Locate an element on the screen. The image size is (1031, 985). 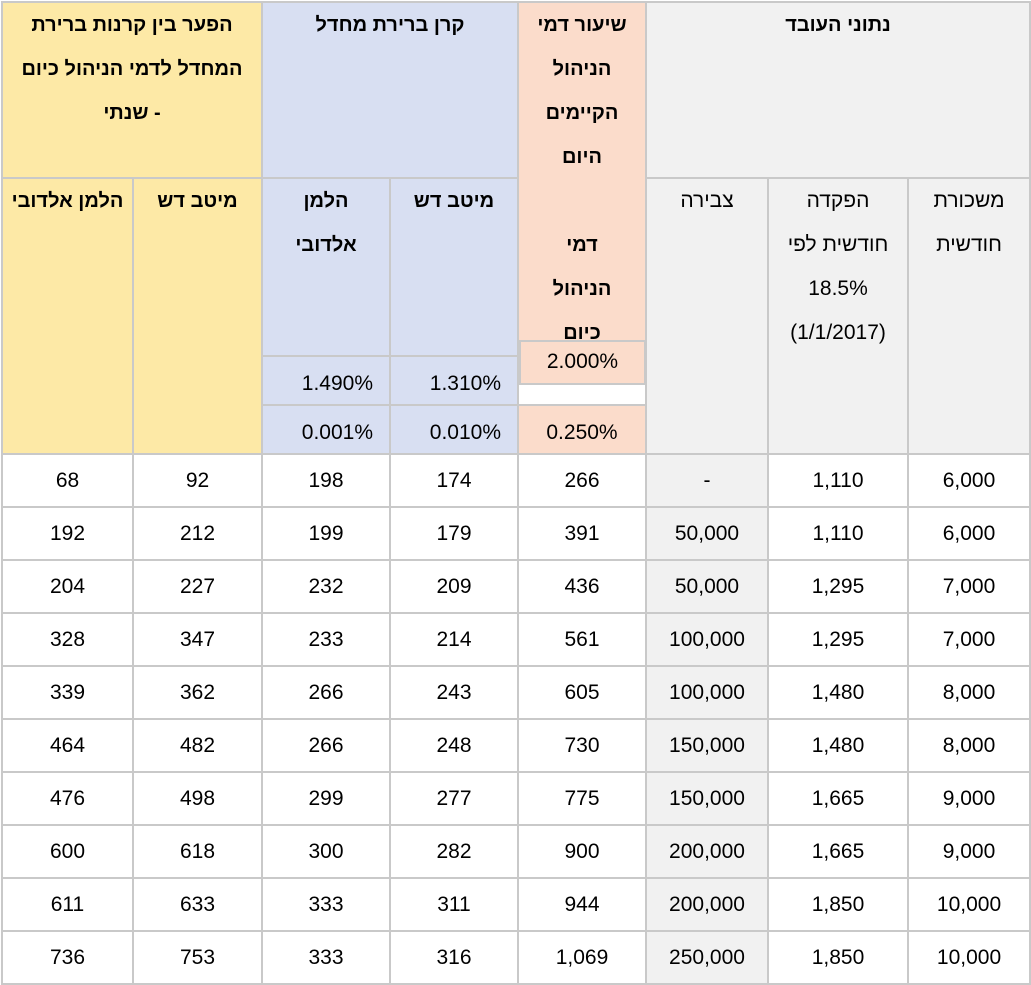
gap-helman-cell: 476 is located at coordinates (67, 798).